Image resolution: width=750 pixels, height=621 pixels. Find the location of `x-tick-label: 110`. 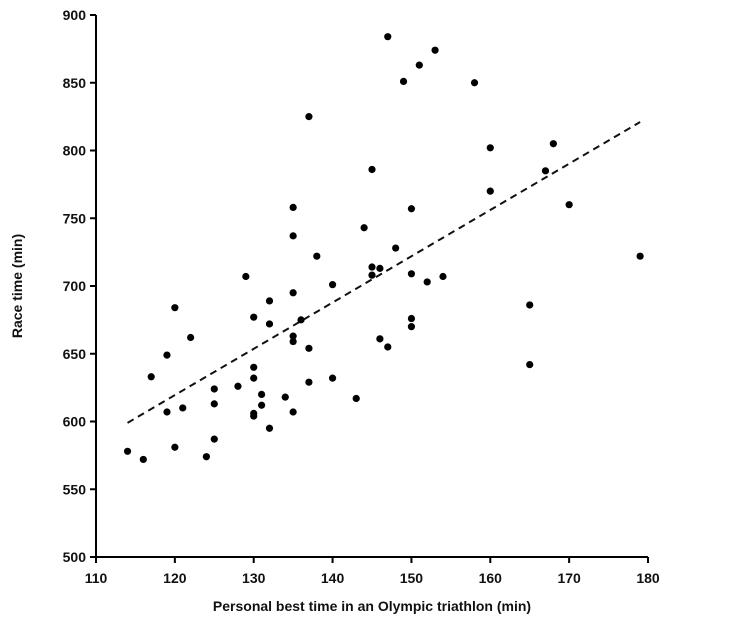

x-tick-label: 110 is located at coordinates (96, 578).